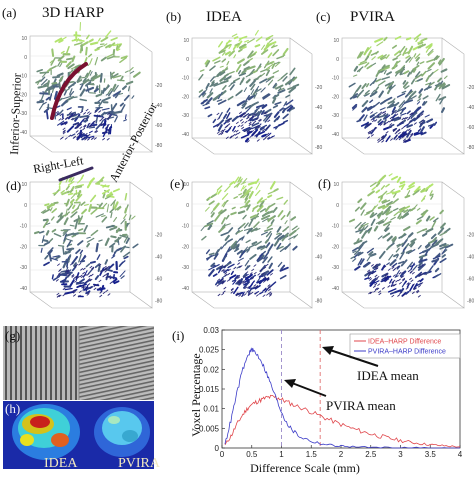 This screenshot has width=474, height=478. What do you see at coordinates (252, 92) in the screenshot?
I see `panel-b-field: 10 0 -10 -20 -30 -40 -20 -40 -60 -80` at bounding box center [252, 92].